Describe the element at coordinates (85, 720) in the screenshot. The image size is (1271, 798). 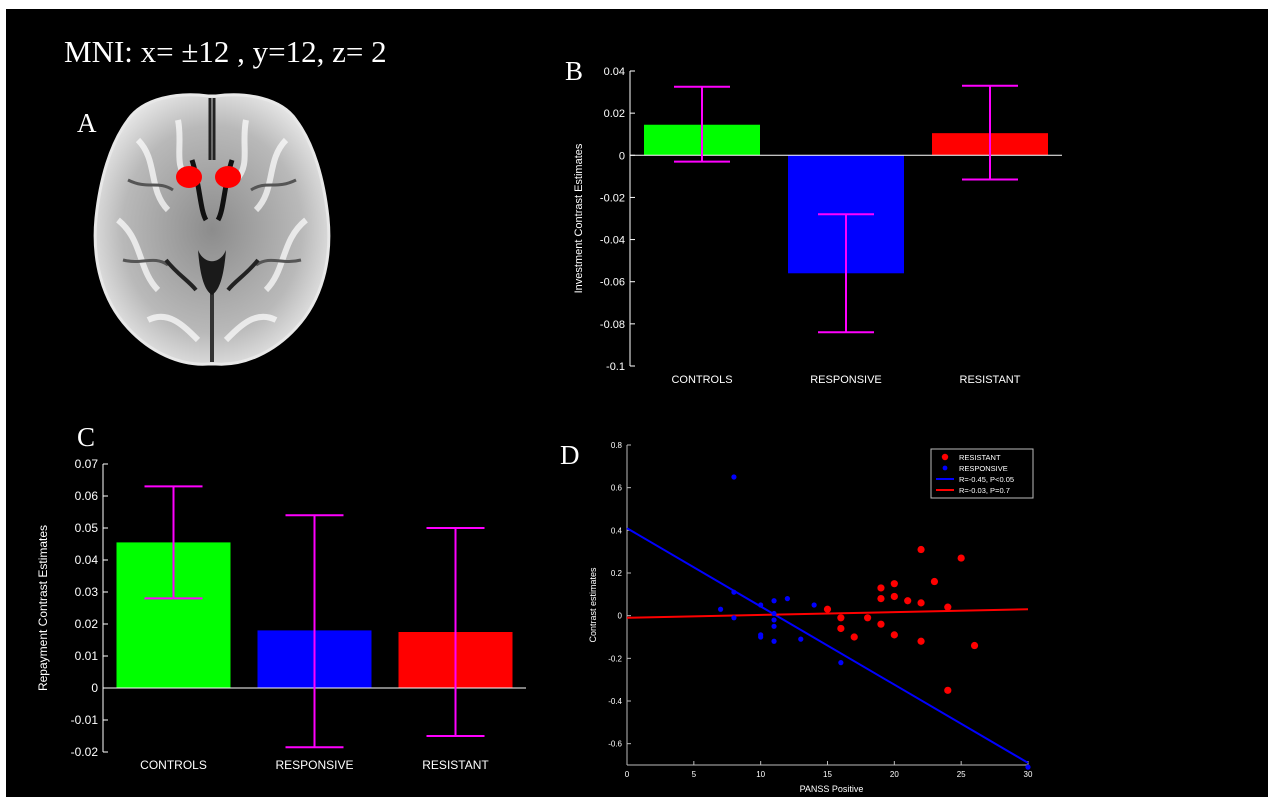
I see `y-tick-label: -0.01` at that location.